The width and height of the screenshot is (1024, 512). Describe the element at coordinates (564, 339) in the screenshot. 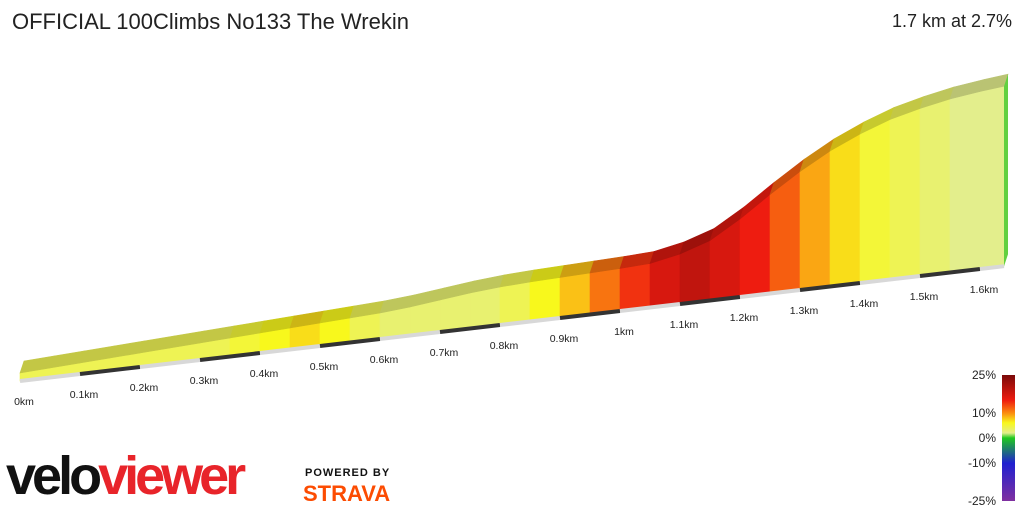

I see `x-tick-label: 0.9km` at that location.